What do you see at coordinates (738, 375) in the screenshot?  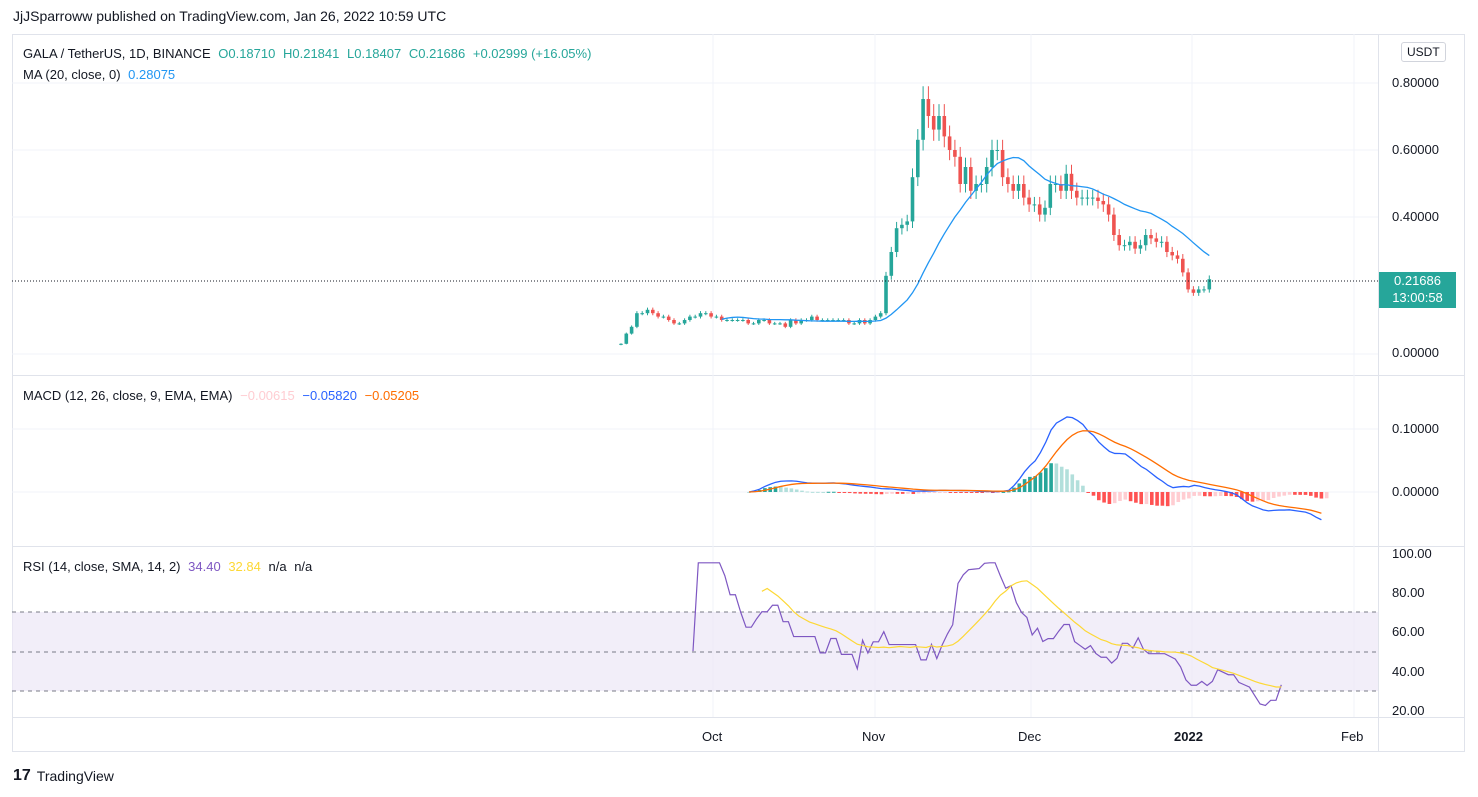 I see `pane-divider-main-macd` at bounding box center [738, 375].